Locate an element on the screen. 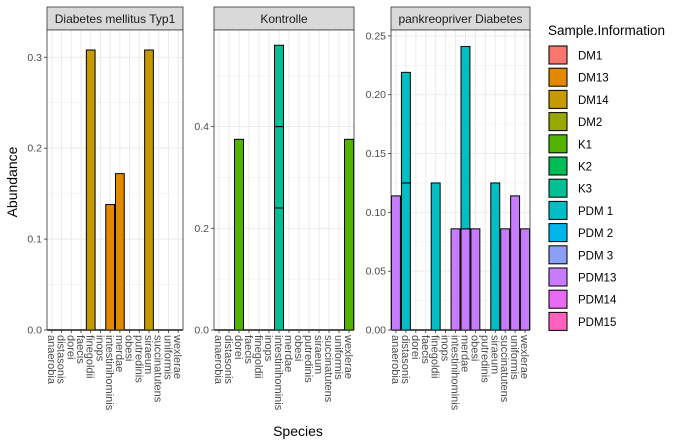 This screenshot has width=689, height=447. legend-label: K3 is located at coordinates (585, 190).